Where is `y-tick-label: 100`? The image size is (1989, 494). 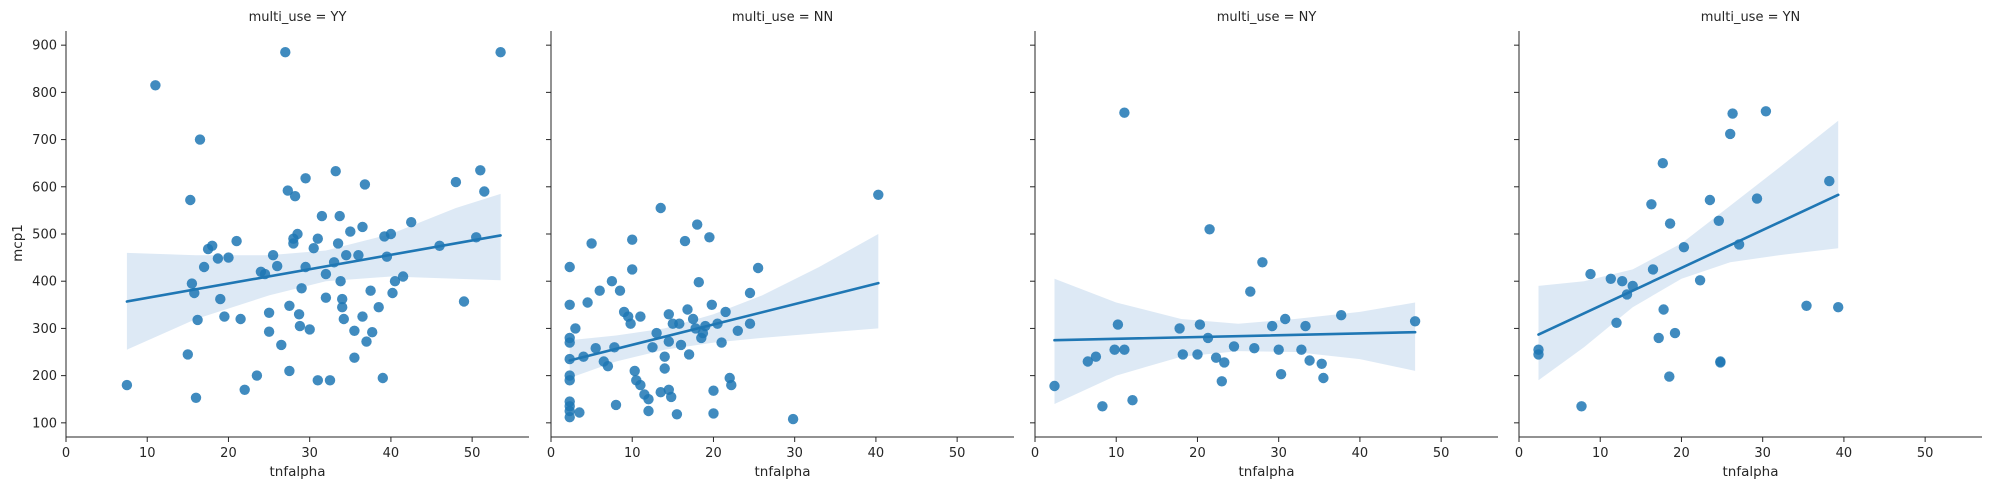 y-tick-label: 100 is located at coordinates (44, 423).